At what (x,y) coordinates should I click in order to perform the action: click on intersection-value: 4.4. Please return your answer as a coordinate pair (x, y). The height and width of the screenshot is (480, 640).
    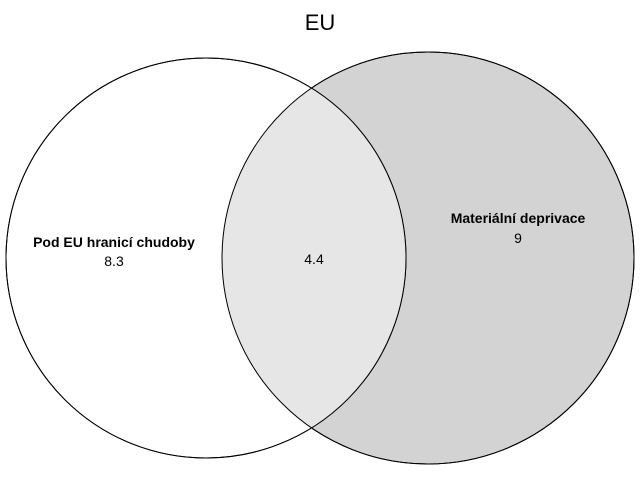
    Looking at the image, I should click on (314, 259).